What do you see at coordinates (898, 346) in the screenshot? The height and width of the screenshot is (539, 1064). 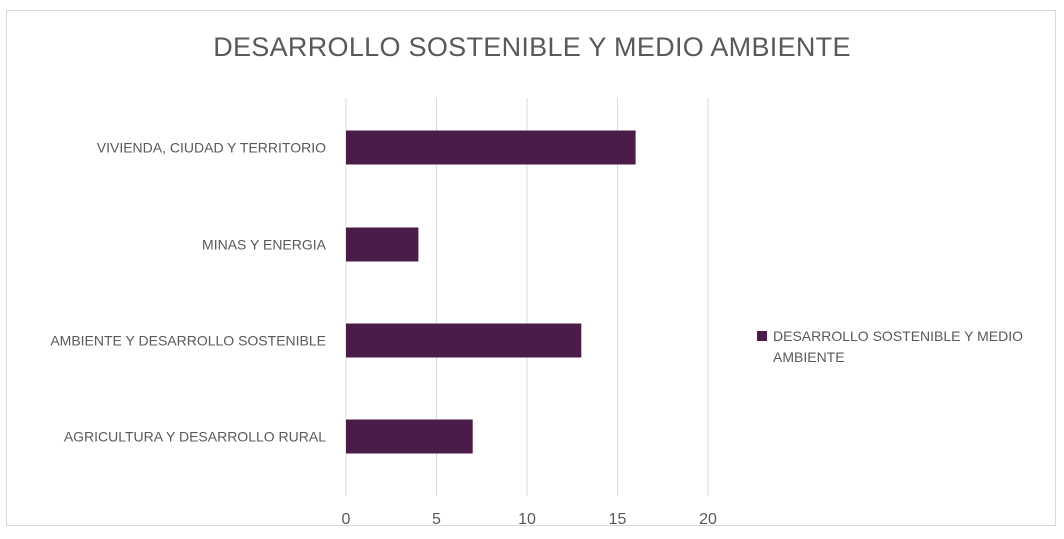 I see `legend-label: DESARROLLO SOSTENIBLE Y MEDIO AMBIENTE` at bounding box center [898, 346].